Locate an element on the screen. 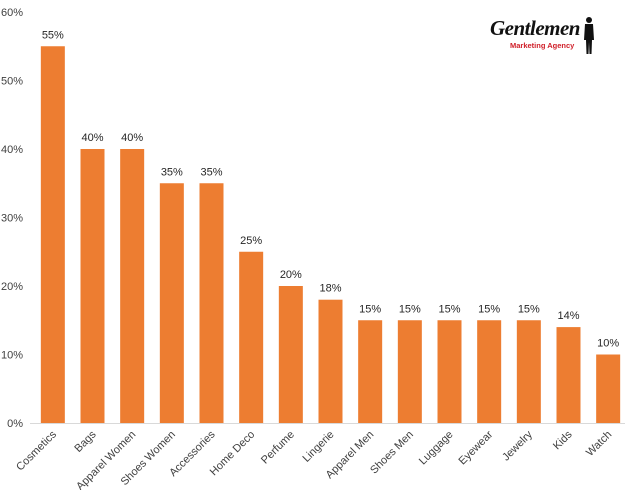  data-label: 10% is located at coordinates (608, 344).